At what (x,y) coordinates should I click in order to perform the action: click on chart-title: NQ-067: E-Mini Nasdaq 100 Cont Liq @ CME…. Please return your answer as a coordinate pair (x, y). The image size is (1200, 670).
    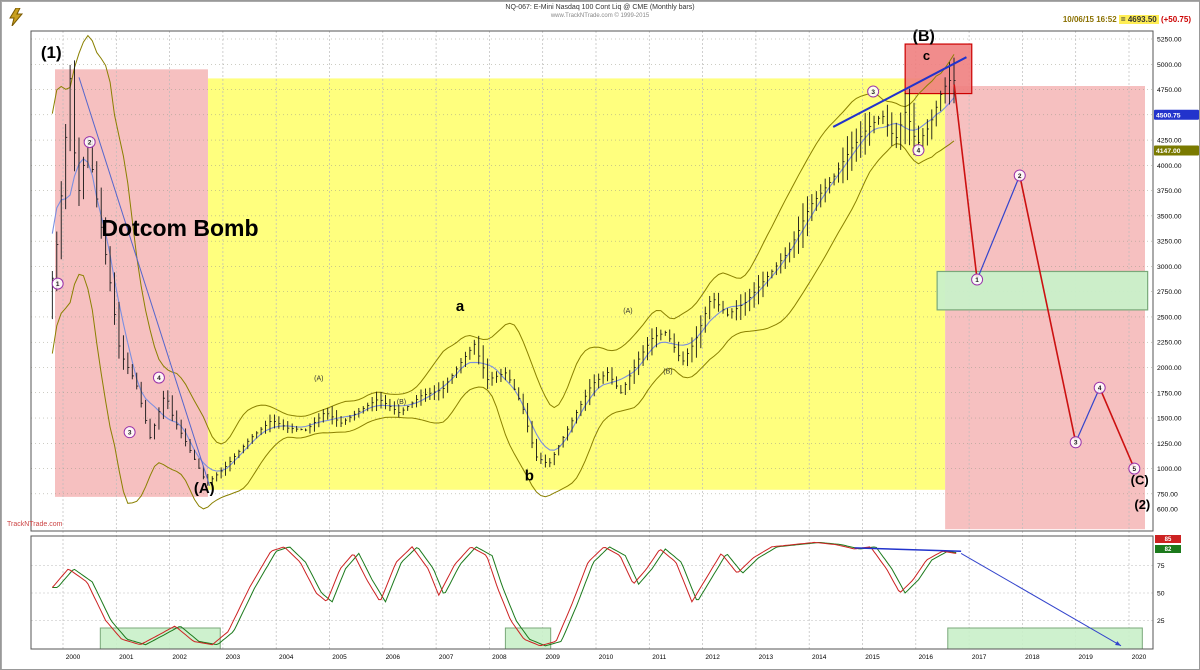
    Looking at the image, I should click on (600, 7).